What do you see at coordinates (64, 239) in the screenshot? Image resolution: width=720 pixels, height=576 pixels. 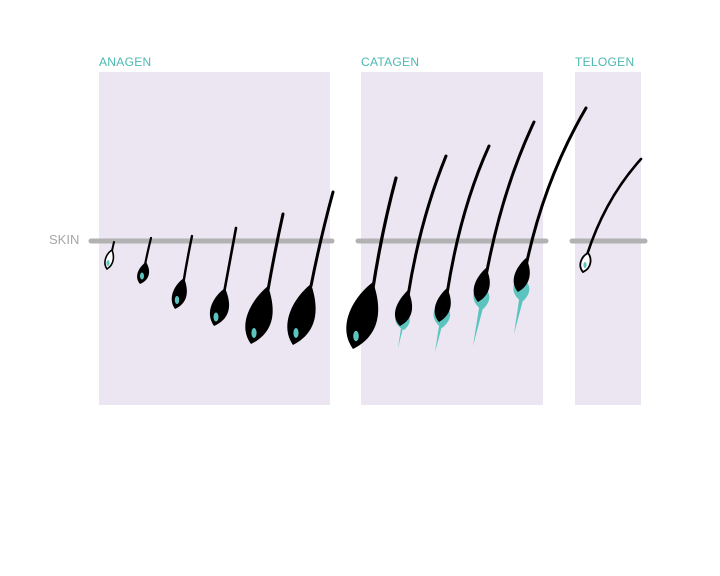 I see `skin-label: SKIN` at bounding box center [64, 239].